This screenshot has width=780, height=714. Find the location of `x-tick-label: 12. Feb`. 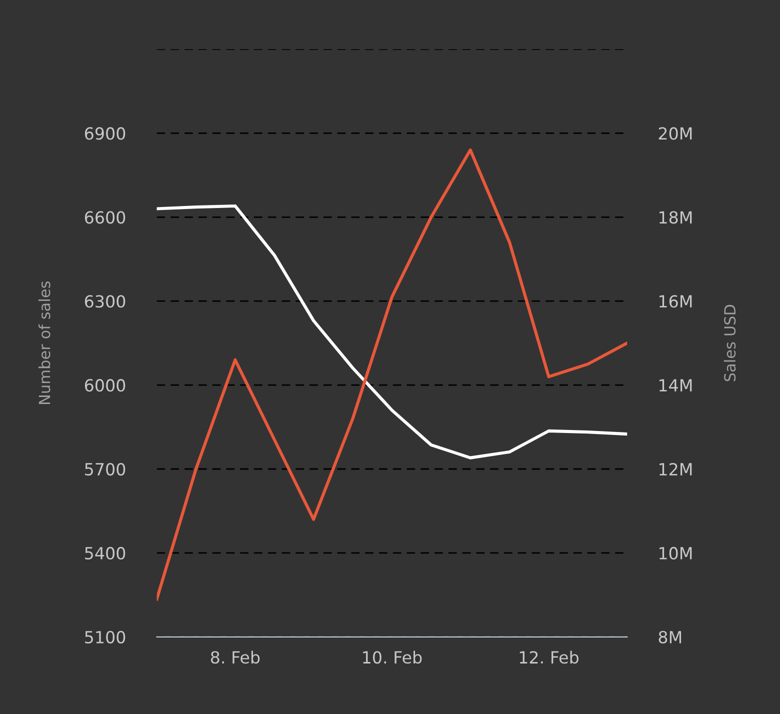

x-tick-label: 12. Feb is located at coordinates (549, 657).